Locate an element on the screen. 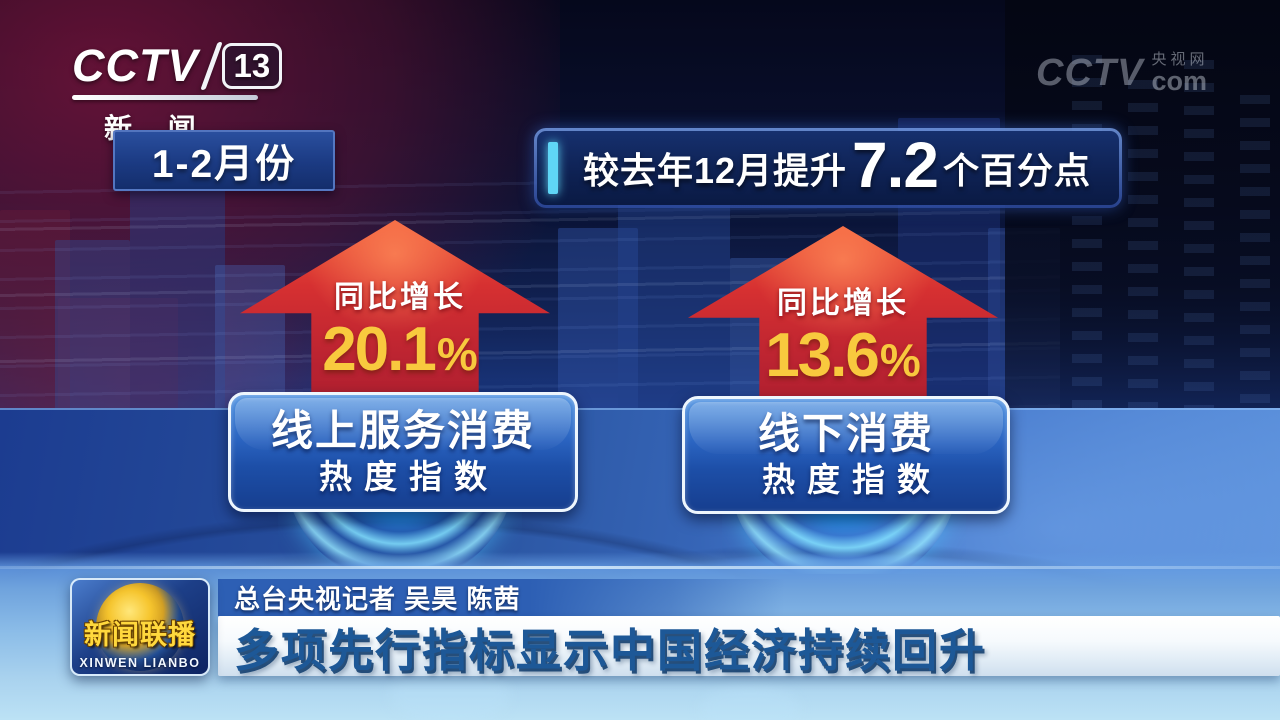  watermark-site-name: 央视网 is located at coordinates (1180, 59).